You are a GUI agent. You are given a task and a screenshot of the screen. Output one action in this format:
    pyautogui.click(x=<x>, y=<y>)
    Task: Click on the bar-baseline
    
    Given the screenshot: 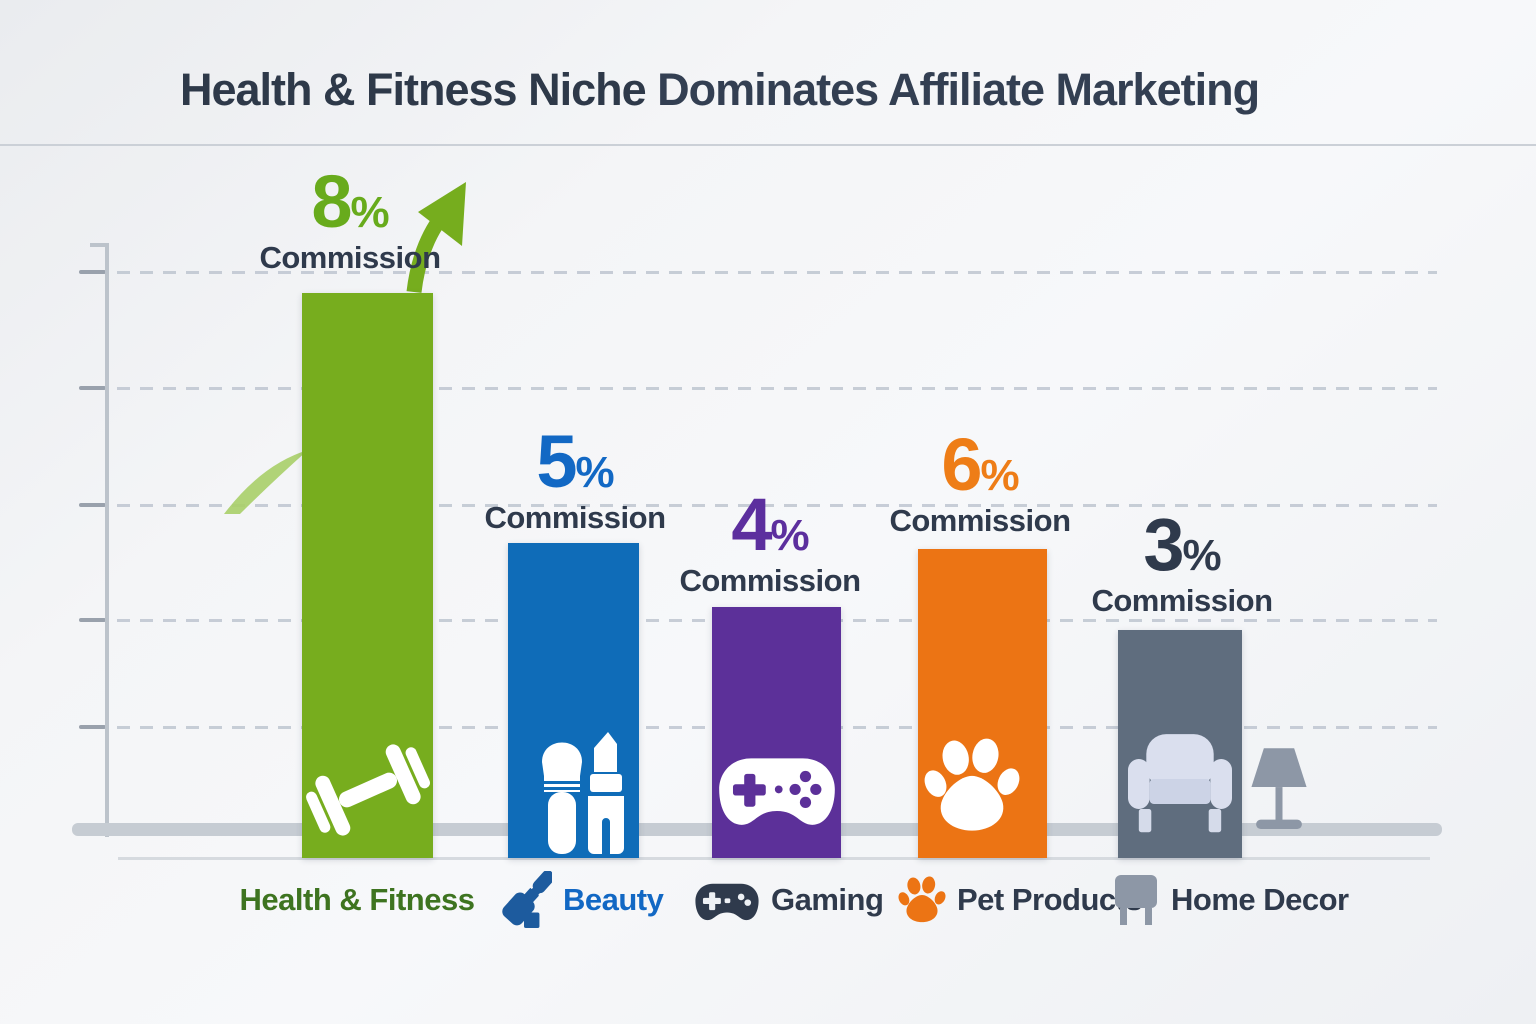 What is the action you would take?
    pyautogui.click(x=774, y=858)
    